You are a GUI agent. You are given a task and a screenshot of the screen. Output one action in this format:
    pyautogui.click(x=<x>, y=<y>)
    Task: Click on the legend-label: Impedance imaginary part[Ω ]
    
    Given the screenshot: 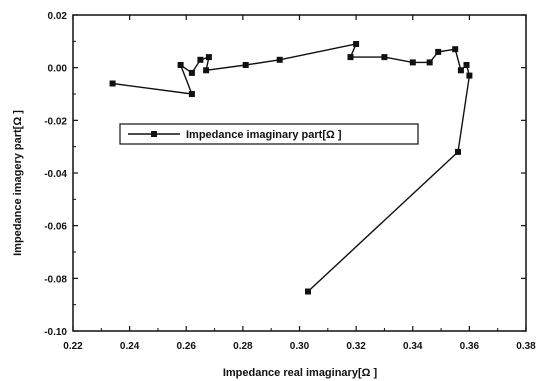 What is the action you would take?
    pyautogui.click(x=264, y=135)
    